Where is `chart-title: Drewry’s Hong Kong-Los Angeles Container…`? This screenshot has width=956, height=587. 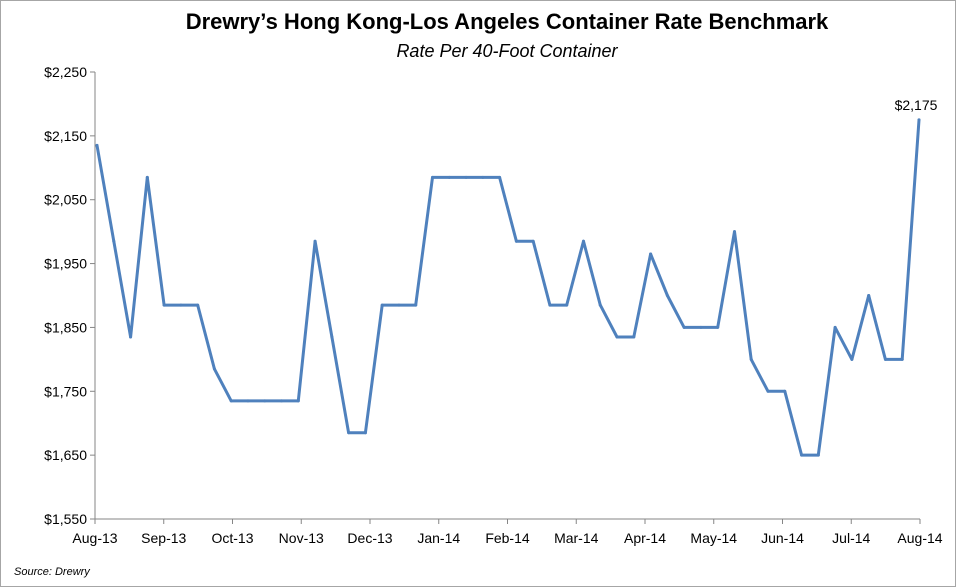 chart-title: Drewry’s Hong Kong-Los Angeles Container… is located at coordinates (507, 21).